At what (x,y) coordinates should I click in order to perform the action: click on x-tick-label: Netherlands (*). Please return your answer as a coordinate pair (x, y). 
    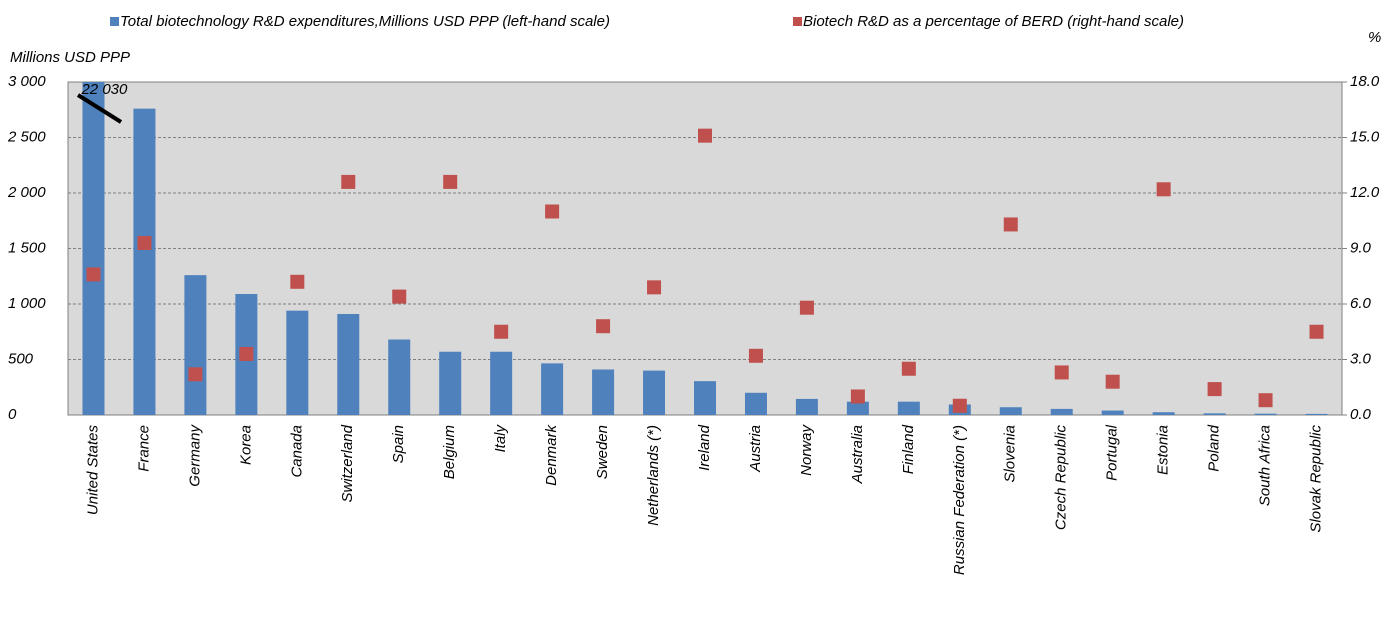
    Looking at the image, I should click on (653, 475).